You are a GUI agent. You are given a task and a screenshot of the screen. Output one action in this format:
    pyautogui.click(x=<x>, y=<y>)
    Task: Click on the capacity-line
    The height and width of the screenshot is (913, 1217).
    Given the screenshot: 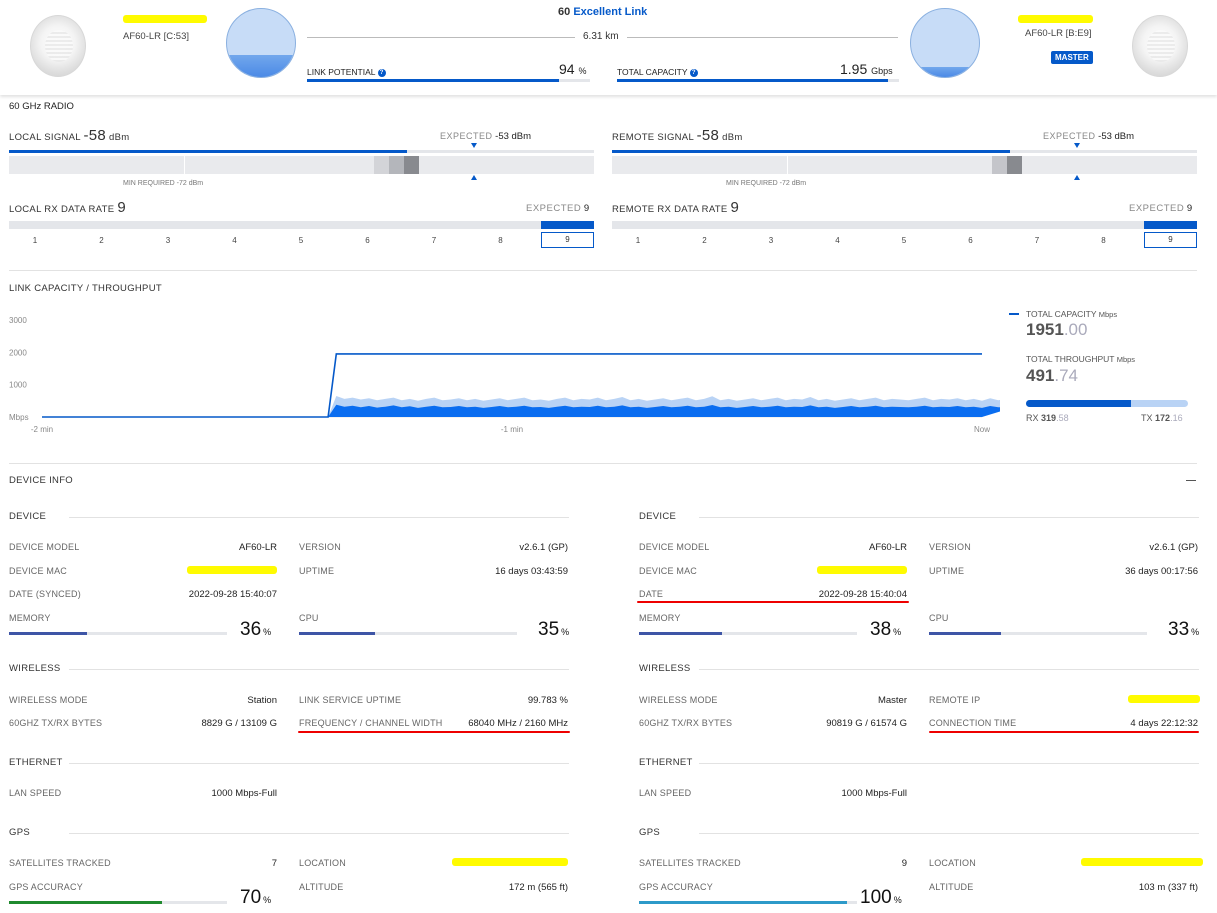 What is the action you would take?
    pyautogui.click(x=512, y=385)
    